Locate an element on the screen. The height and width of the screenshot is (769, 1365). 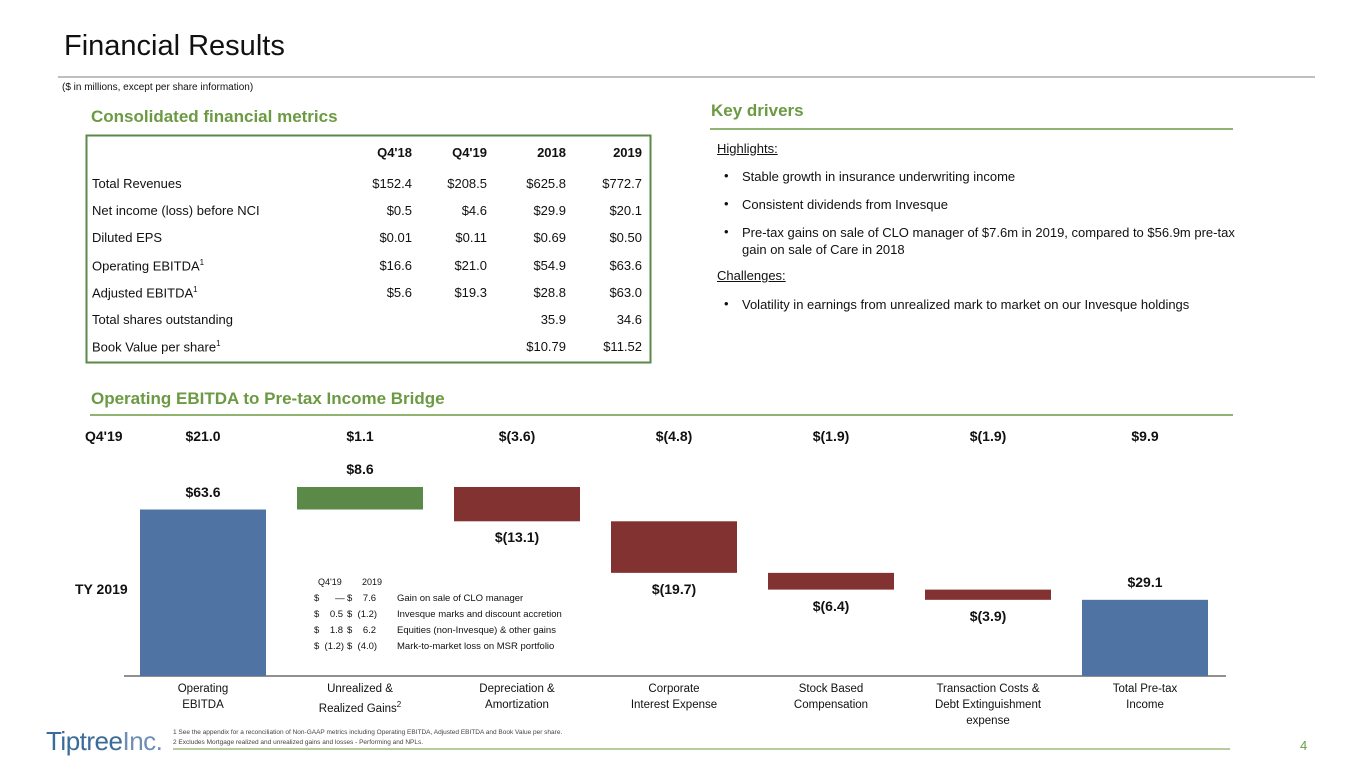
category-text: Transaction Costs & is located at coordinates (988, 689).